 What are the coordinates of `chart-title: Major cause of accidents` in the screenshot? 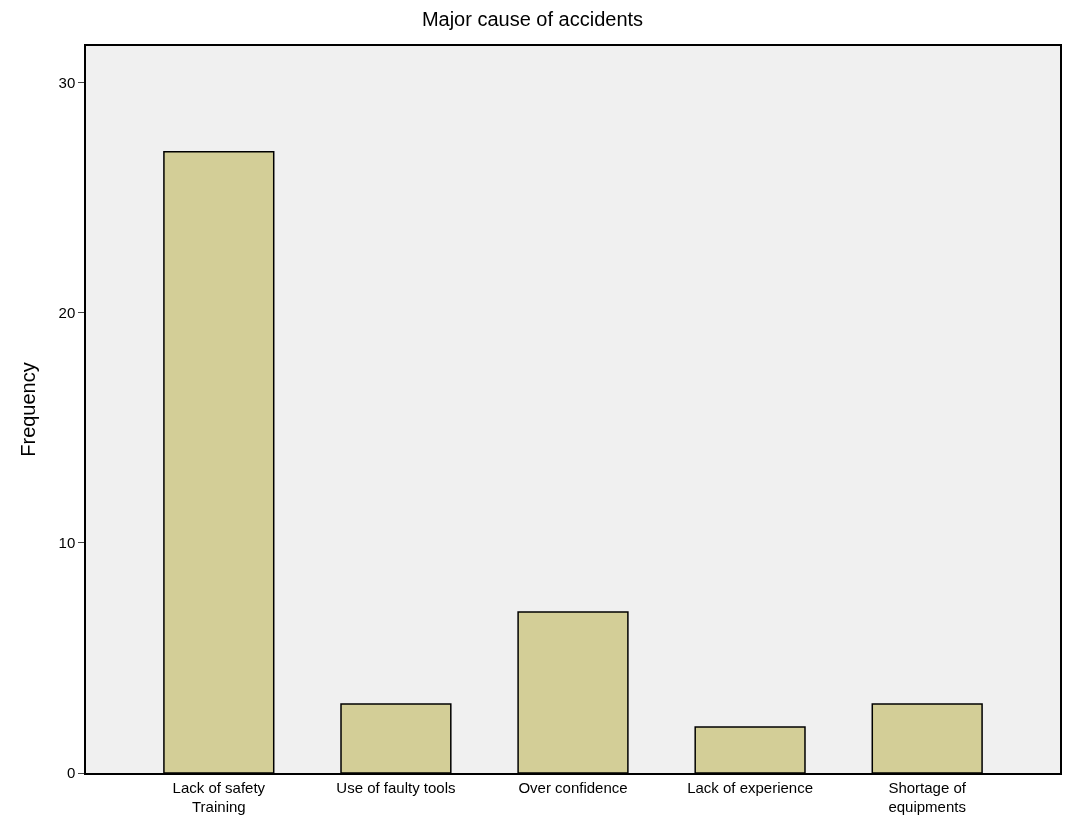 It's located at (532, 19).